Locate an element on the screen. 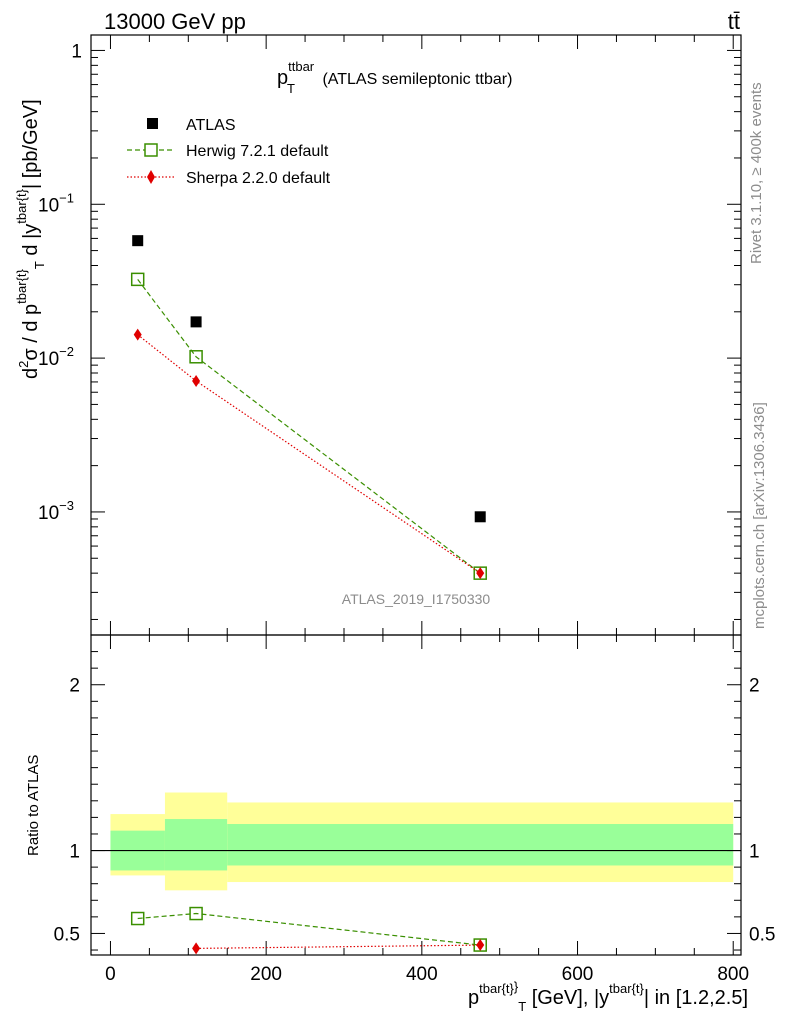  legend-marker-herwig is located at coordinates (151, 150).